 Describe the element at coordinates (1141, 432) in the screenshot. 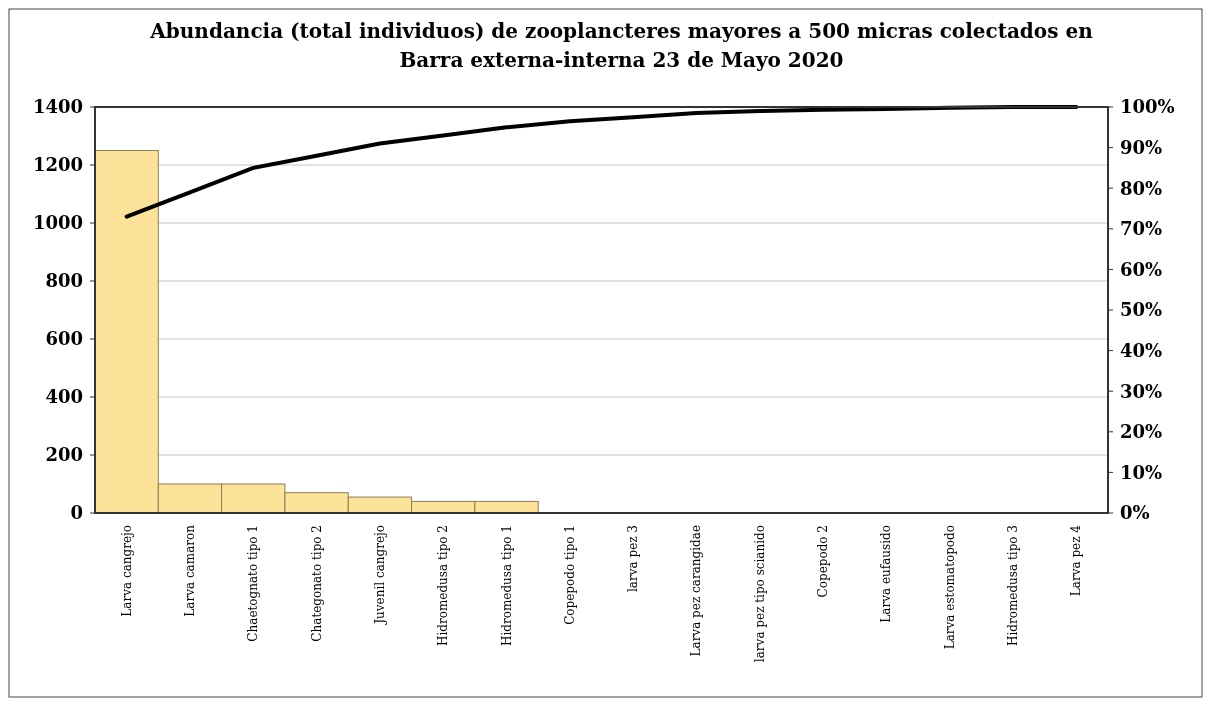

I see `y2-tick-label: 20%` at that location.